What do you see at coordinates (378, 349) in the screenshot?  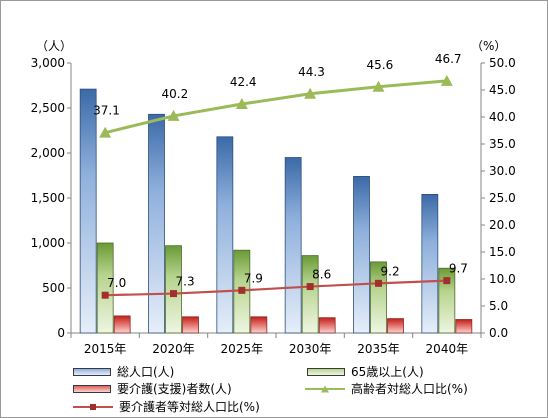 I see `x-axis-tick-label: 2035年` at bounding box center [378, 349].